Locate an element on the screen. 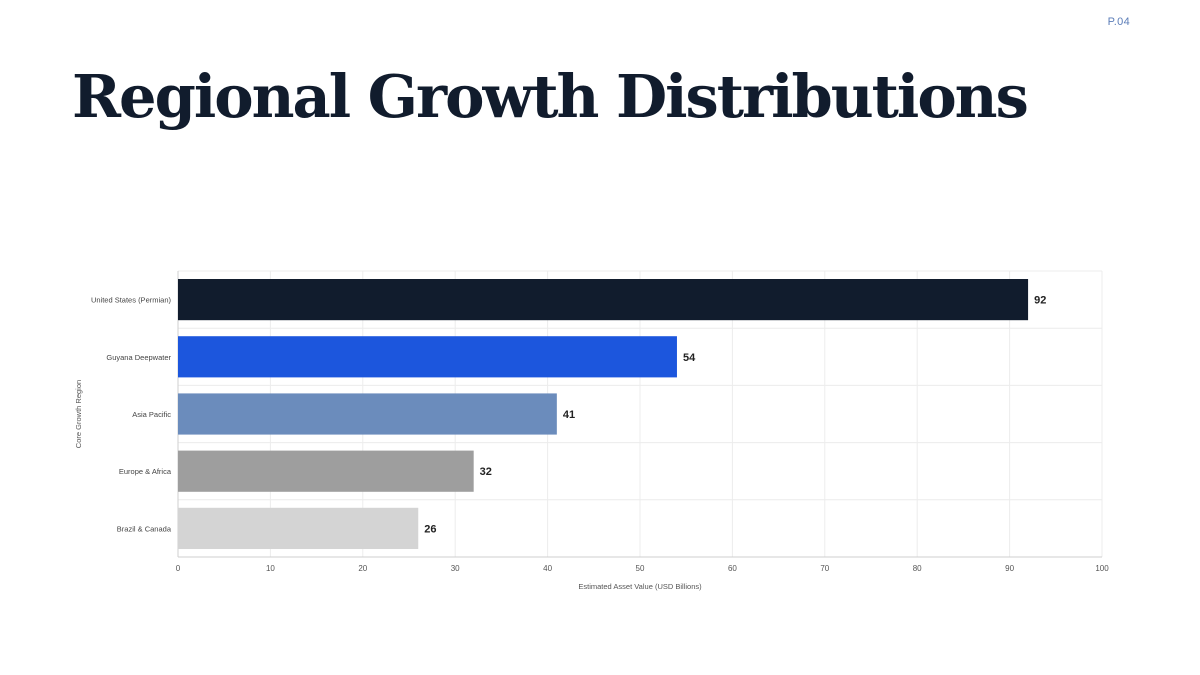 The image size is (1200, 675). data-label: 26 is located at coordinates (430, 529).